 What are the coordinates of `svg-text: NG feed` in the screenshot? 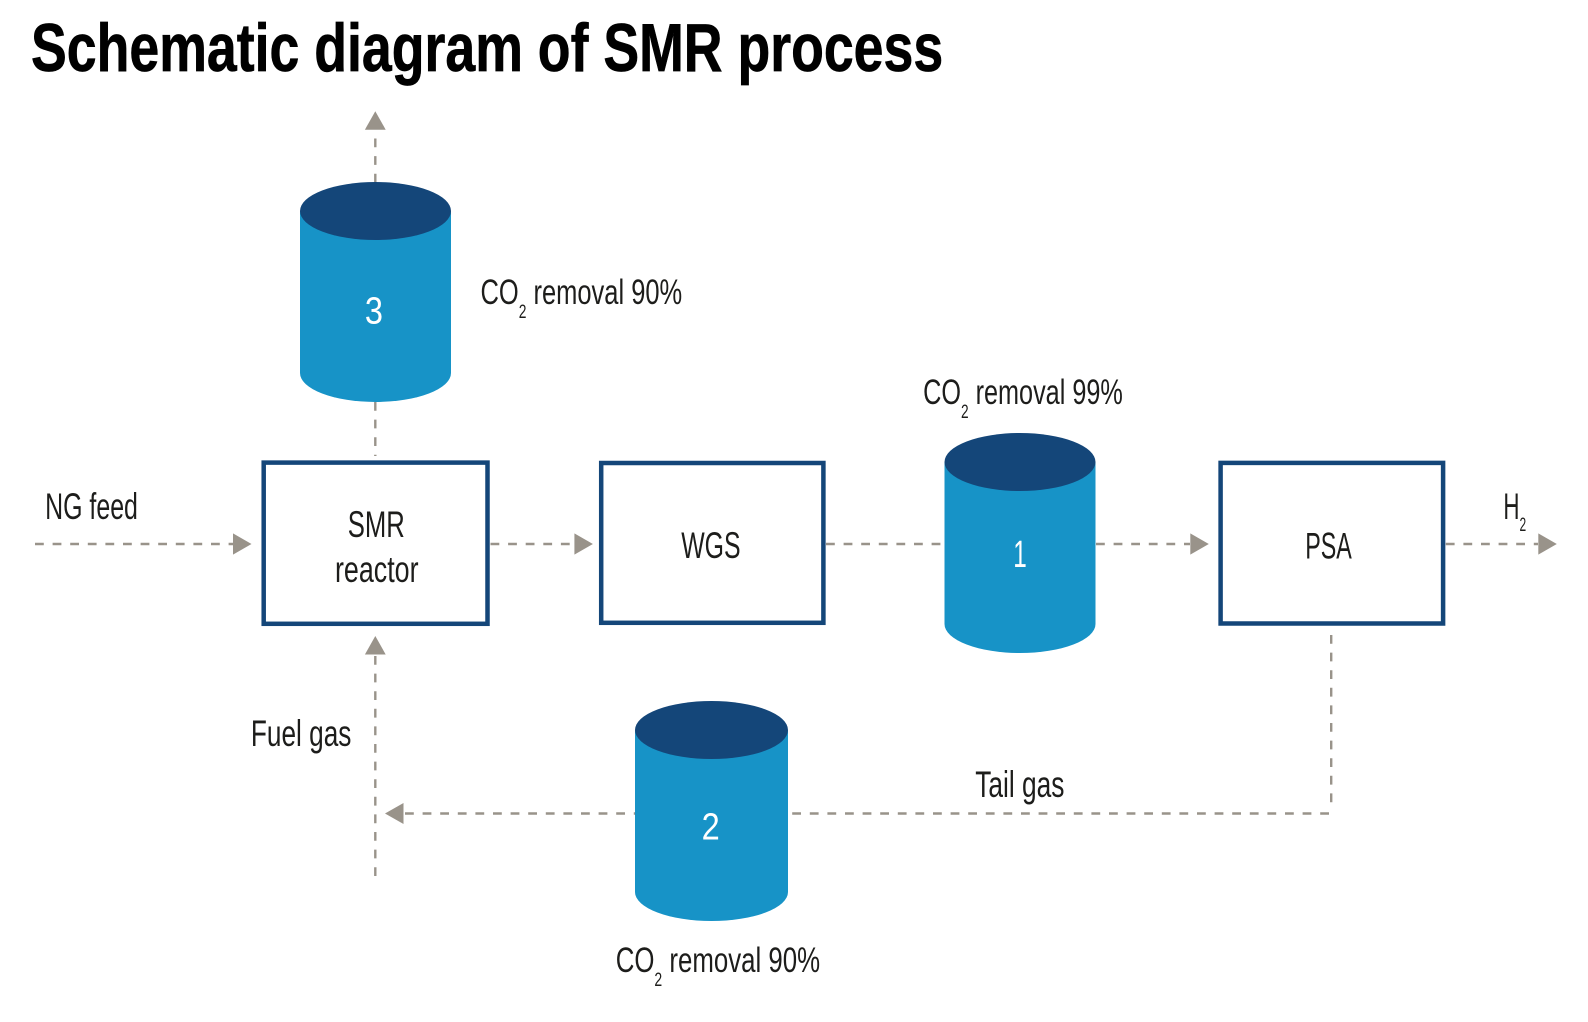 It's located at (91, 506).